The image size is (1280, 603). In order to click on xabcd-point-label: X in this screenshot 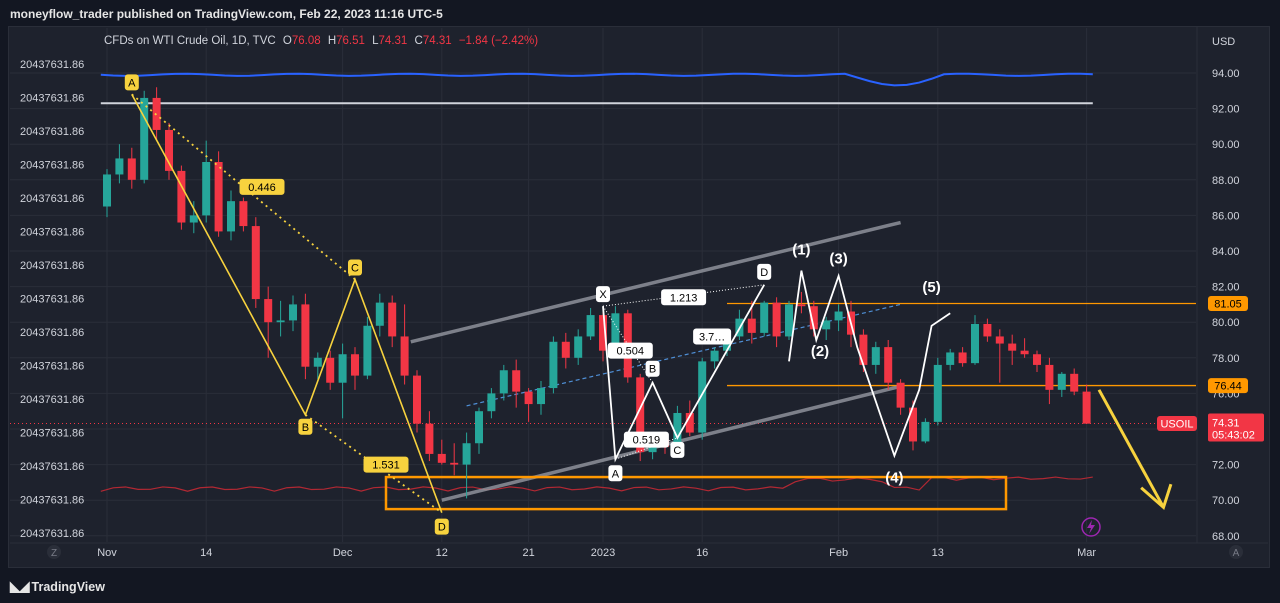, I will do `click(603, 294)`.